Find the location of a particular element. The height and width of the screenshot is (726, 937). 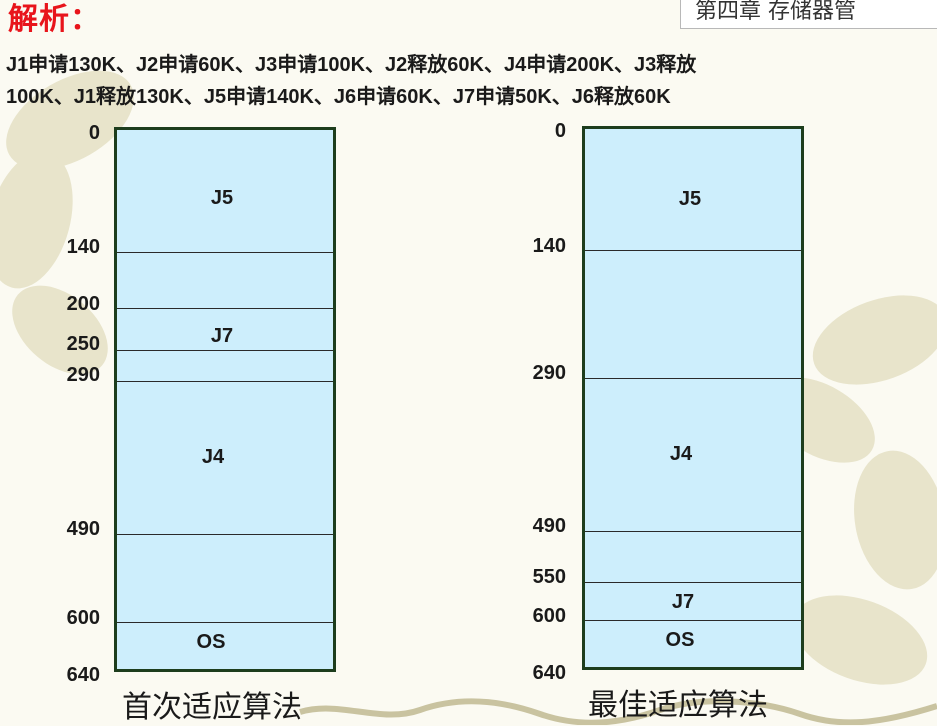

first-fit-caption: 首次适应算法 is located at coordinates (212, 707).